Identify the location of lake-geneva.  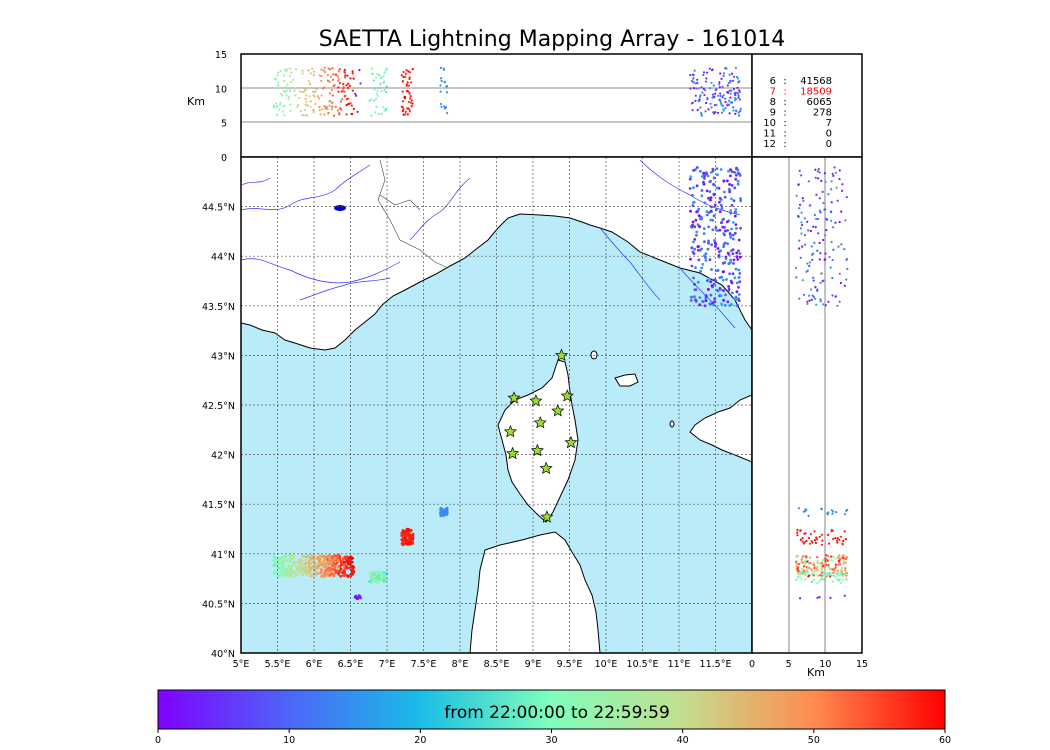
(340, 208).